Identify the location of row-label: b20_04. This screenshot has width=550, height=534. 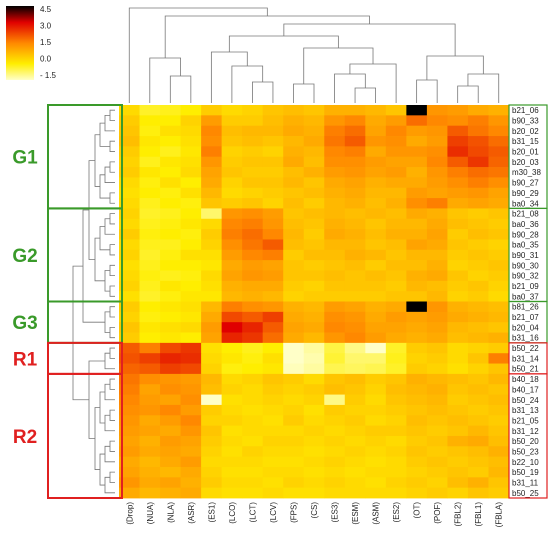
(525, 327).